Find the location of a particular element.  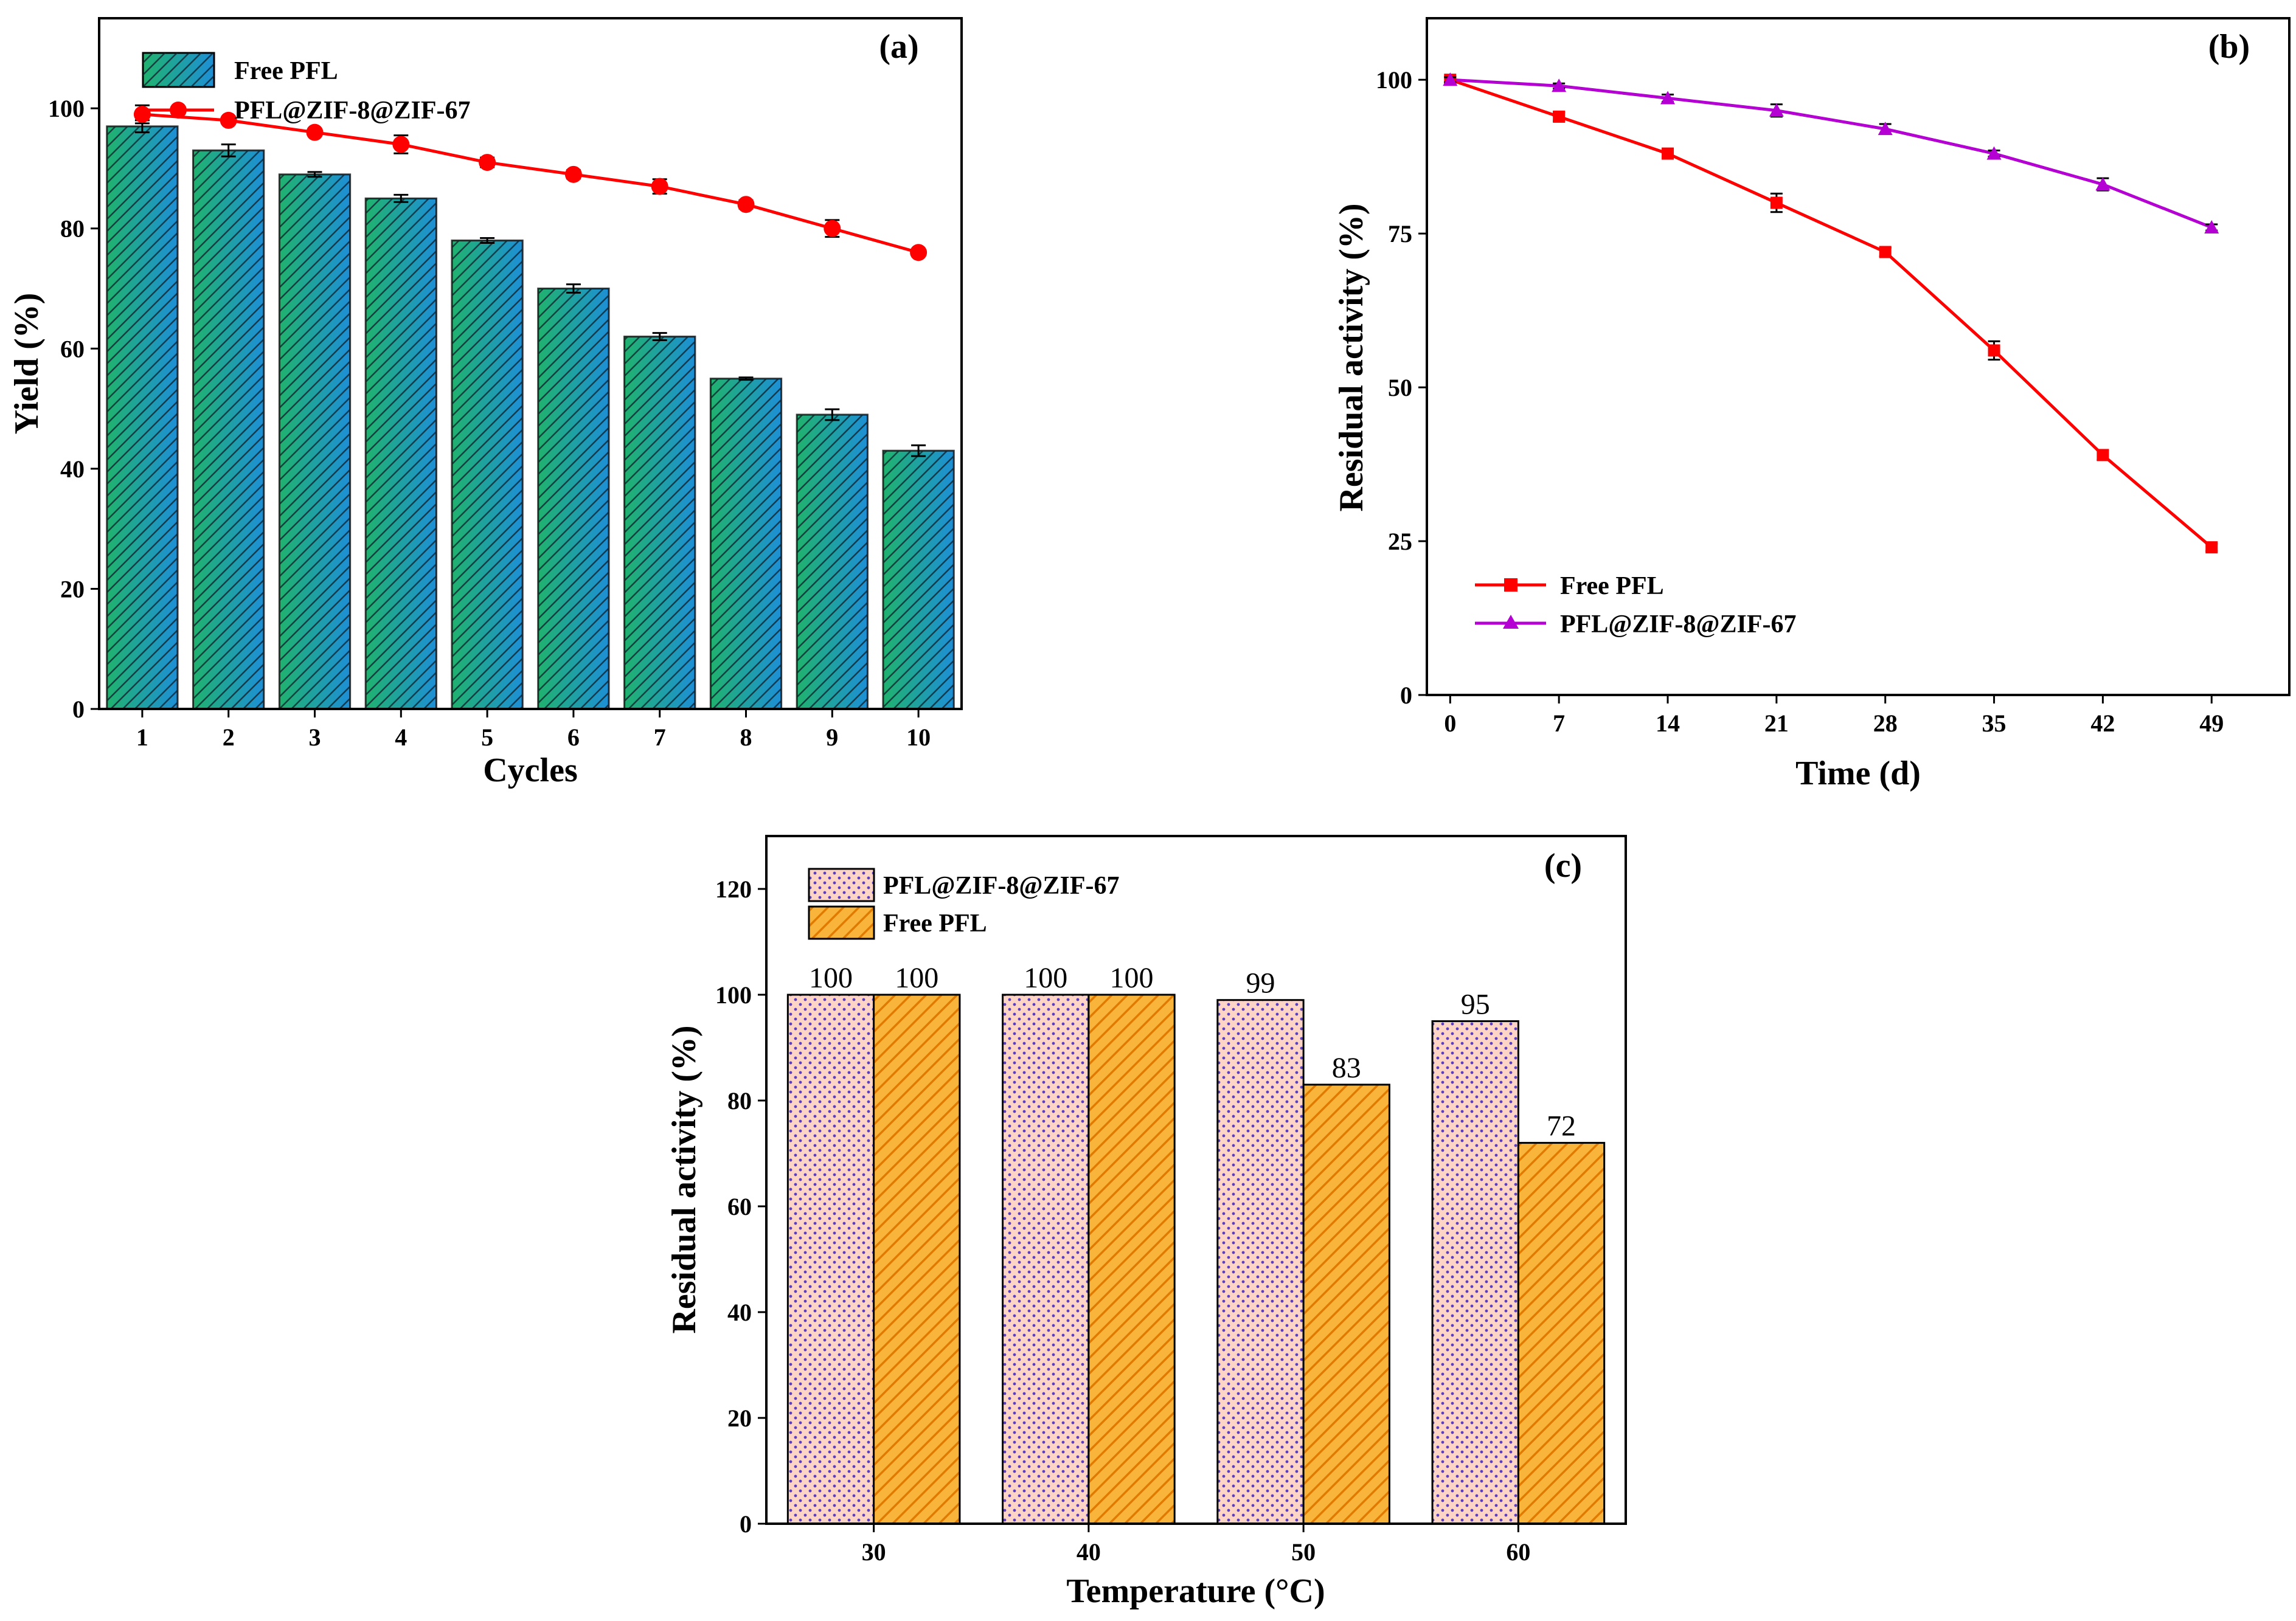

panel-c-x-ticks: 30 40 50 60 is located at coordinates (1196, 1545).